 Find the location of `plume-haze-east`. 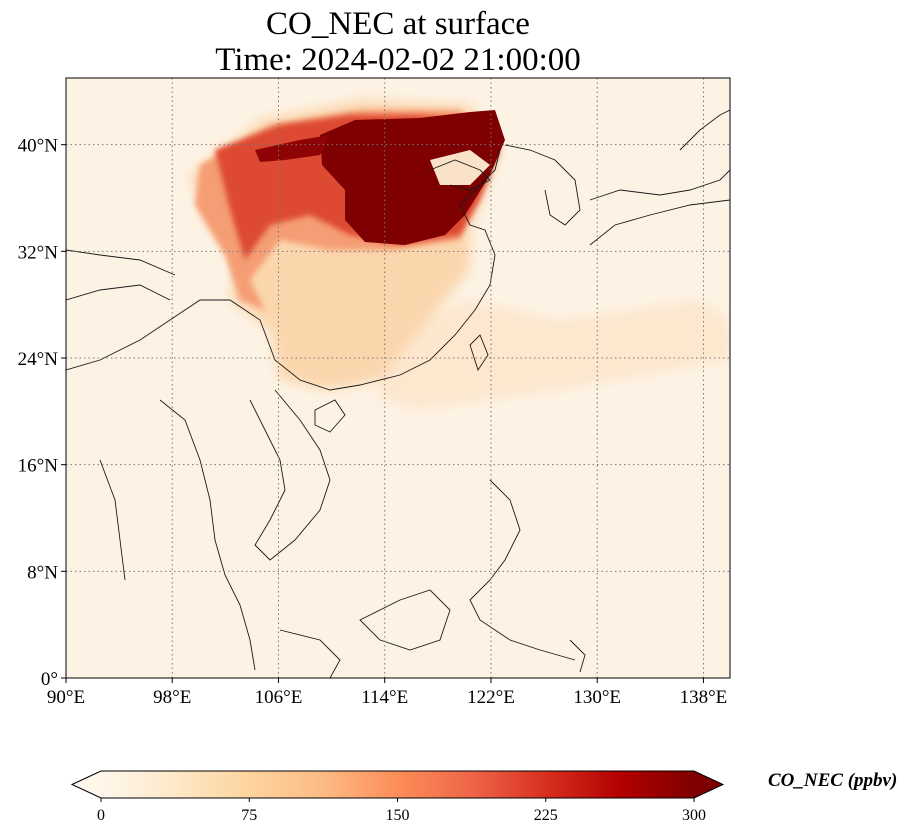

plume-haze-east is located at coordinates (555, 355).